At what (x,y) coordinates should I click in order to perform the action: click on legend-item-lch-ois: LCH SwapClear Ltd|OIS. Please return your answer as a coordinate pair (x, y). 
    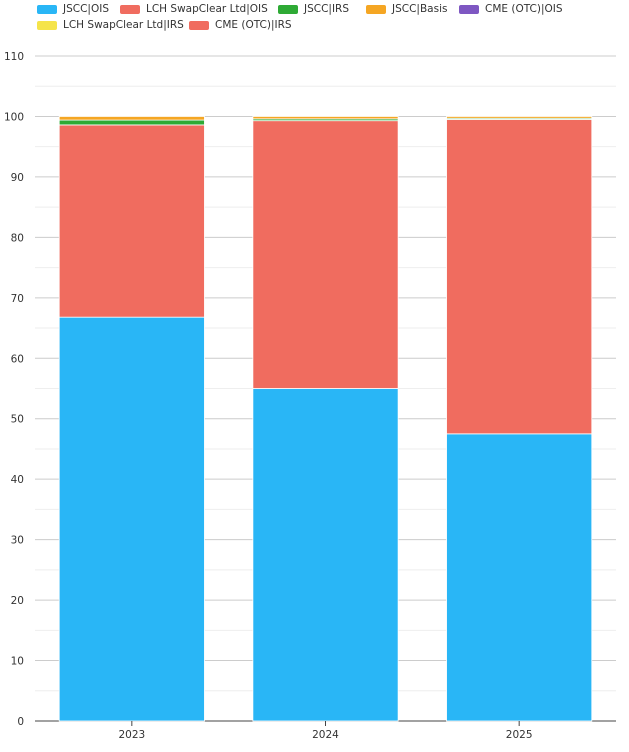
    Looking at the image, I should click on (194, 9).